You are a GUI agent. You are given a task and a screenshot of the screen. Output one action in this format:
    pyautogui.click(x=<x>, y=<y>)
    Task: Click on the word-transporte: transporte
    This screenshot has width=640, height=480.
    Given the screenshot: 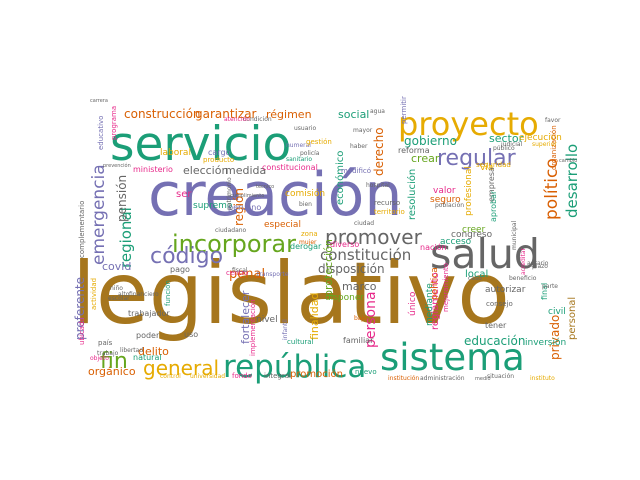 What is the action you would take?
    pyautogui.click(x=273, y=274)
    